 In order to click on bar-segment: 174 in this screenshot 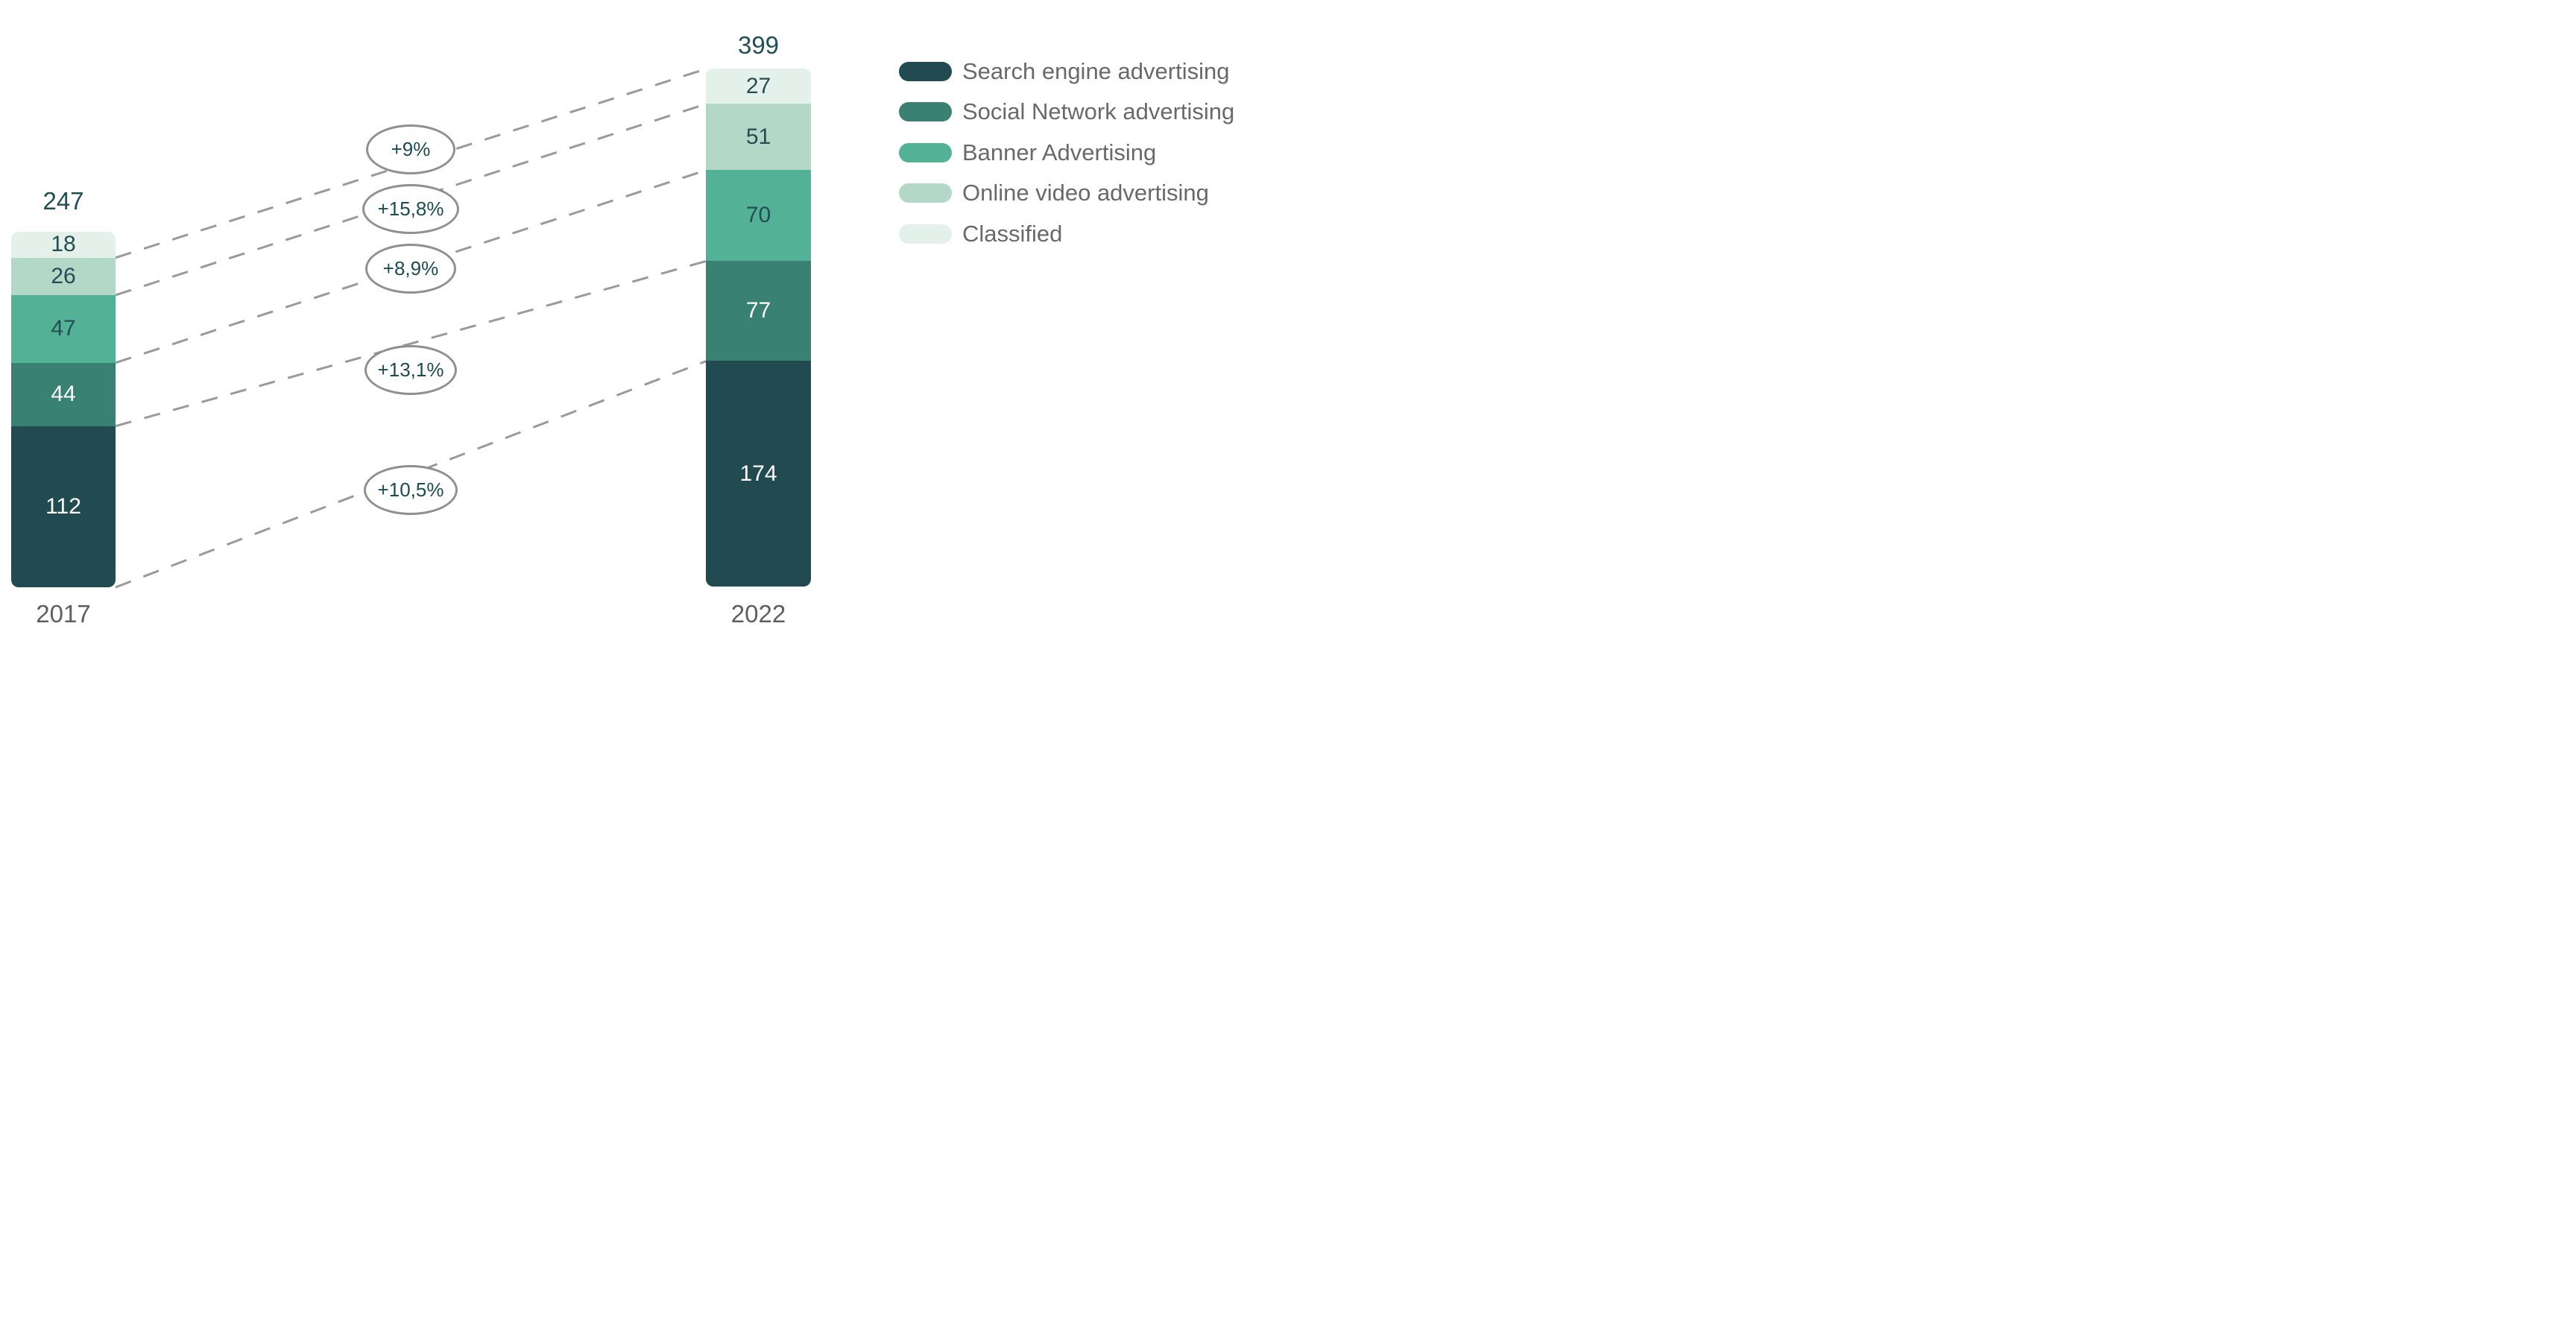, I will do `click(758, 474)`.